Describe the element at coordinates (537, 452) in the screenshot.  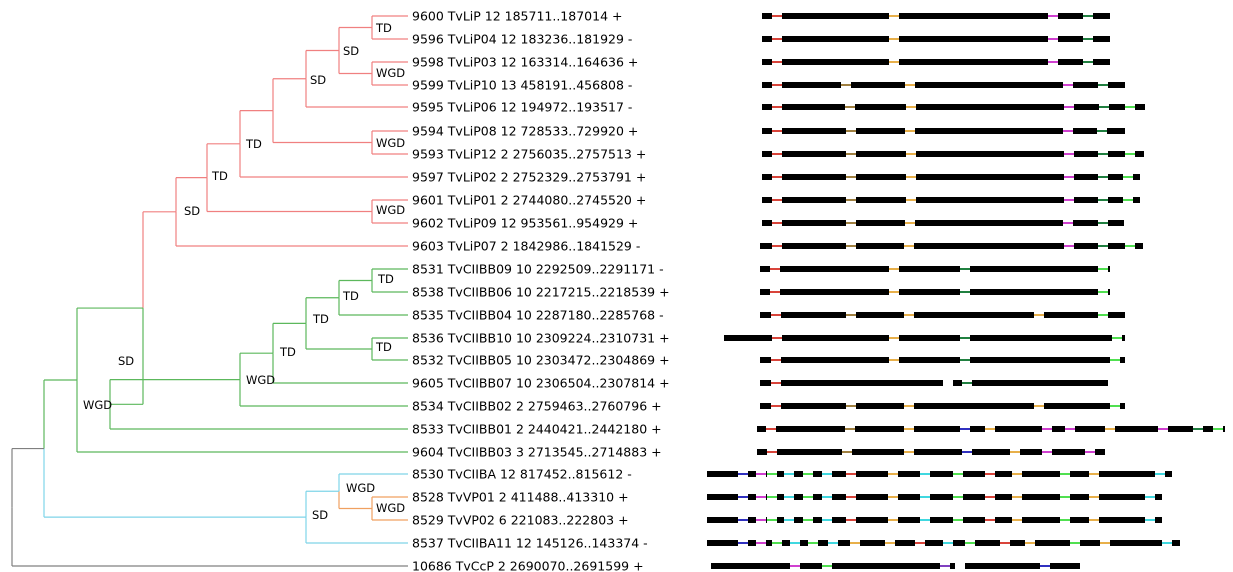
I see `leaf-label: 9604 TvCIIBB03 3 2713545..2714883 +` at that location.